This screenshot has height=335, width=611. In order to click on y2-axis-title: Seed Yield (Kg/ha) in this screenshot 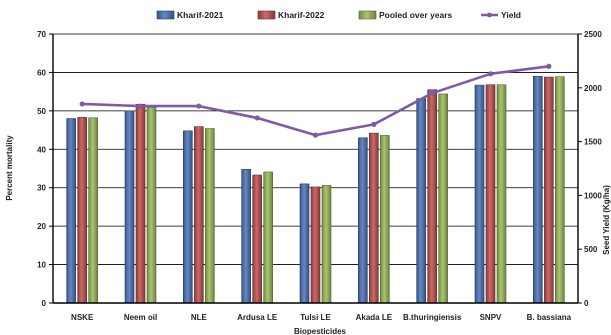, I will do `click(606, 220)`.